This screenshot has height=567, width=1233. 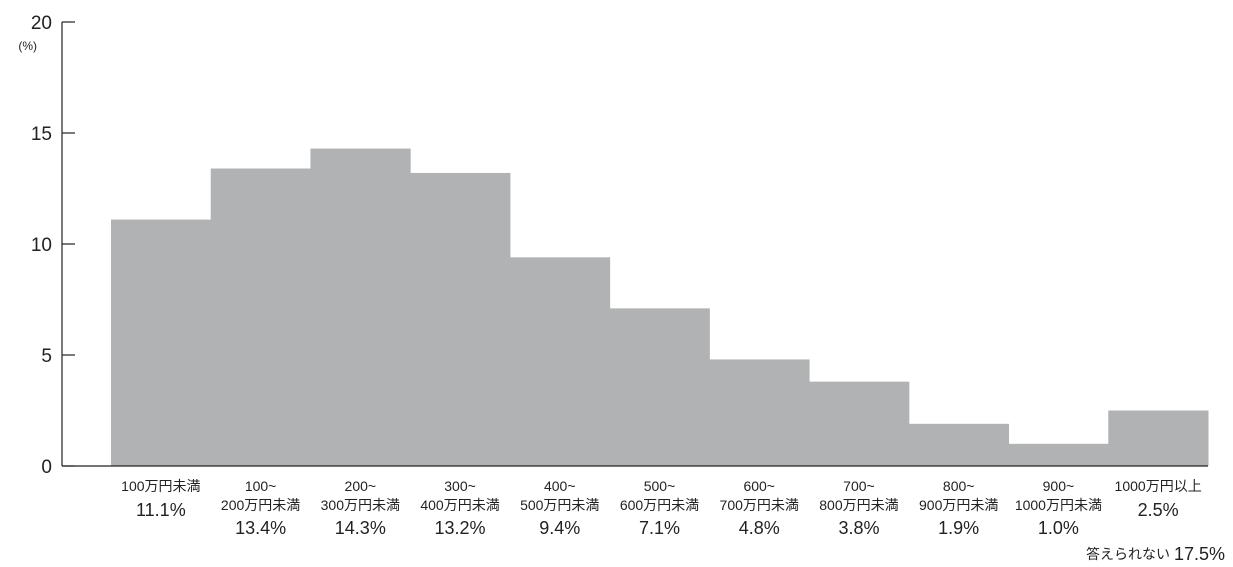 What do you see at coordinates (559, 528) in the screenshot?
I see `value-label: 9.4%` at bounding box center [559, 528].